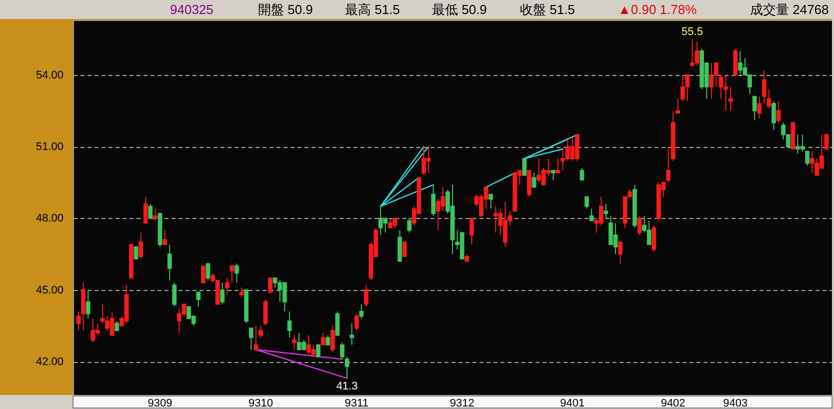  Describe the element at coordinates (547, 9) in the screenshot. I see `text: 收盤 51.5` at that location.